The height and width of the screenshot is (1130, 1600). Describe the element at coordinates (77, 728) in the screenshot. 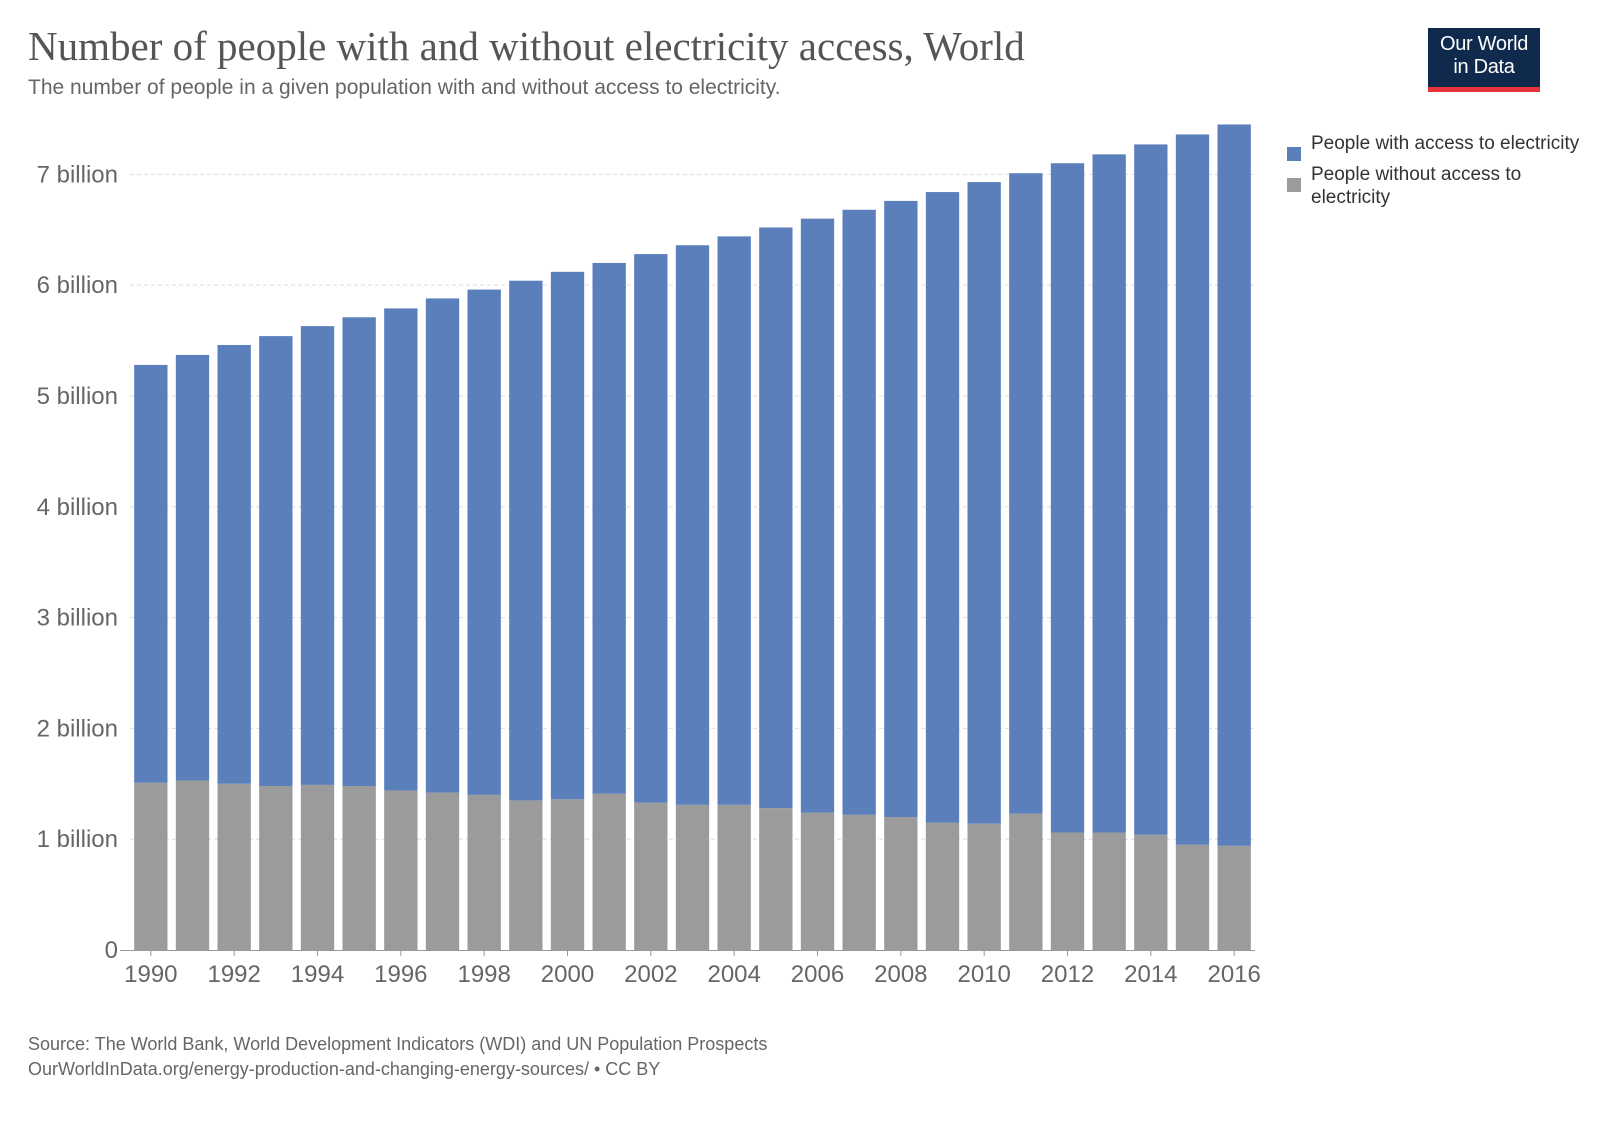

I see `y-tick-label: 2 billion` at that location.